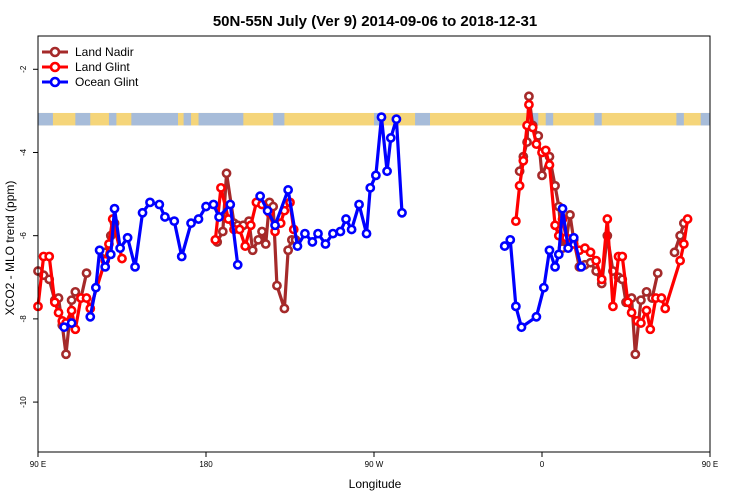  I want to click on legend-label: Ocean Glint, so click(107, 82).